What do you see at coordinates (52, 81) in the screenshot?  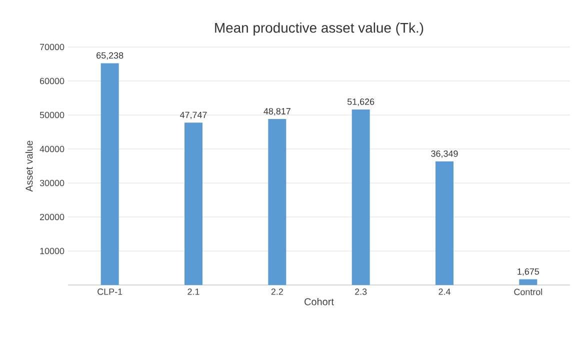 I see `y-tick-label: 60000` at bounding box center [52, 81].